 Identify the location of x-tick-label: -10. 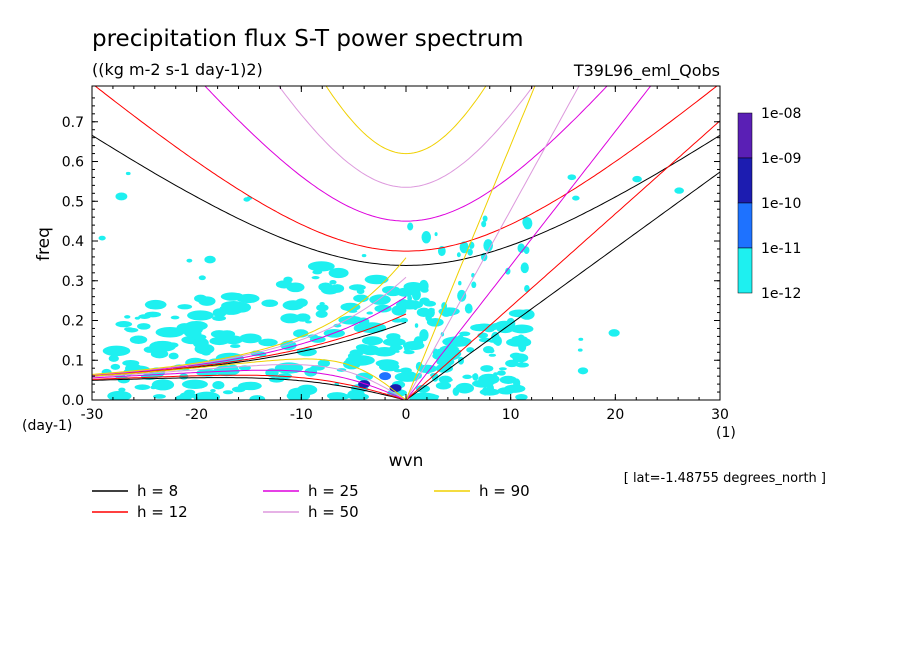
(301, 415).